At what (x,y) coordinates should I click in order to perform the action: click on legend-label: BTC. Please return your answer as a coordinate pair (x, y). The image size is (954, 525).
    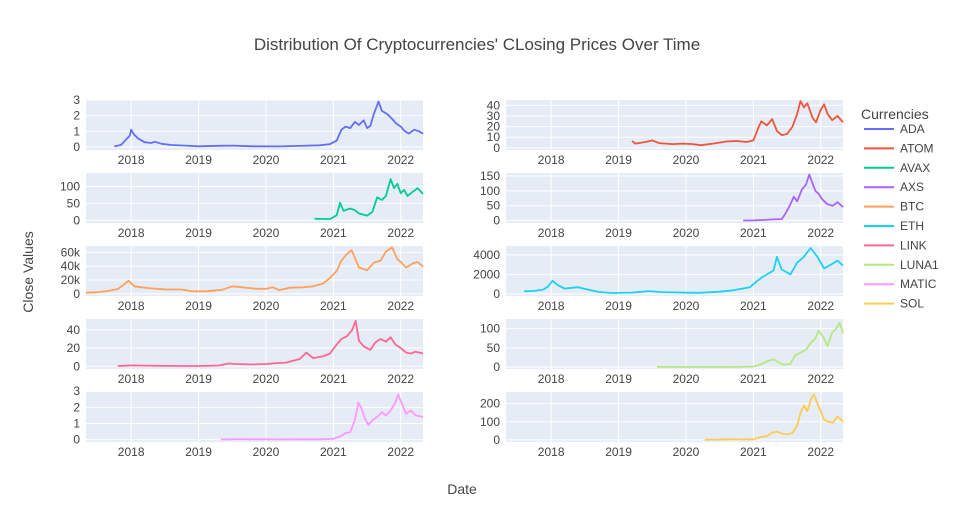
    Looking at the image, I should click on (912, 207).